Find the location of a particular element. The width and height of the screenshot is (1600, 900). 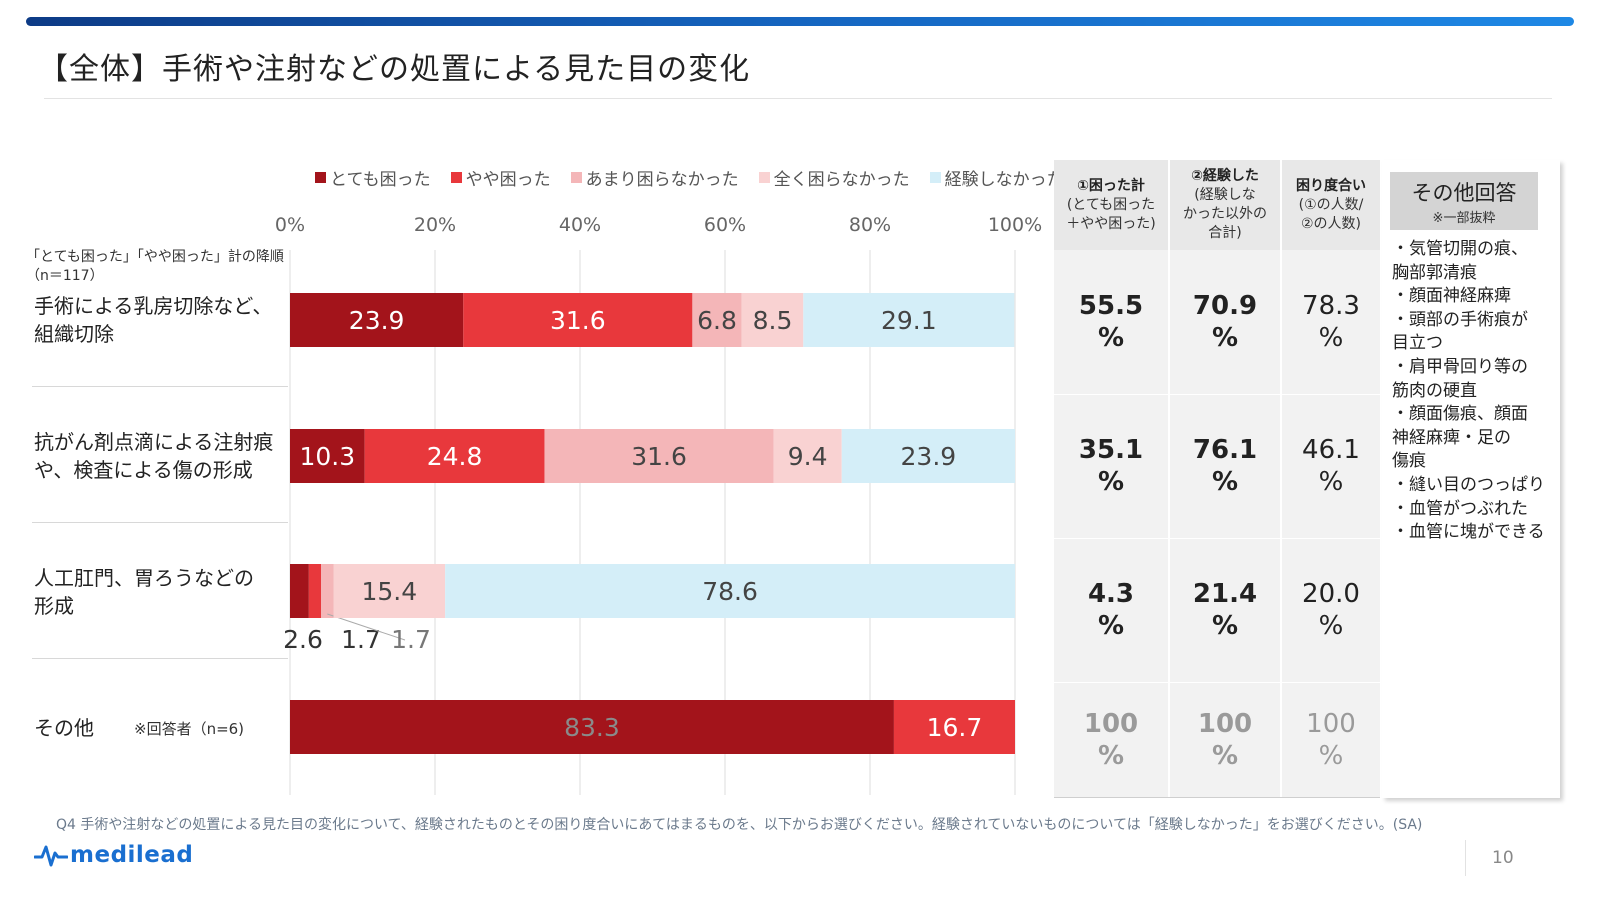

data-label: 6.8 is located at coordinates (717, 320).